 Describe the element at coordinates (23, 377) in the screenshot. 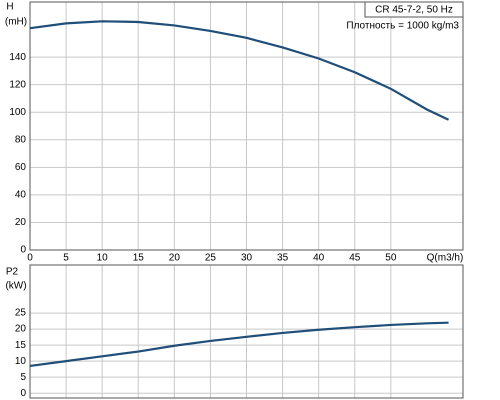

I see `y-tick-label: 5` at that location.